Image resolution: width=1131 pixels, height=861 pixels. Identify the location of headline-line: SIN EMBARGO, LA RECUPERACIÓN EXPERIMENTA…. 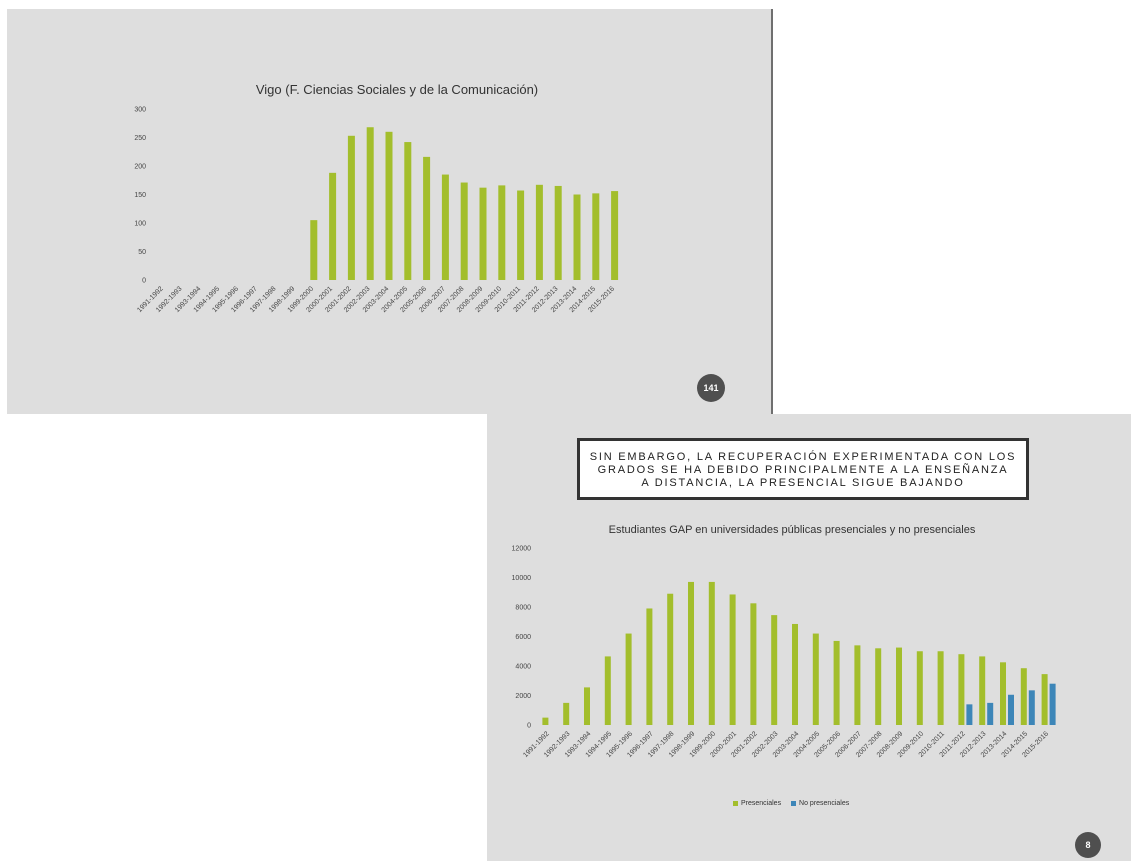
(803, 457).